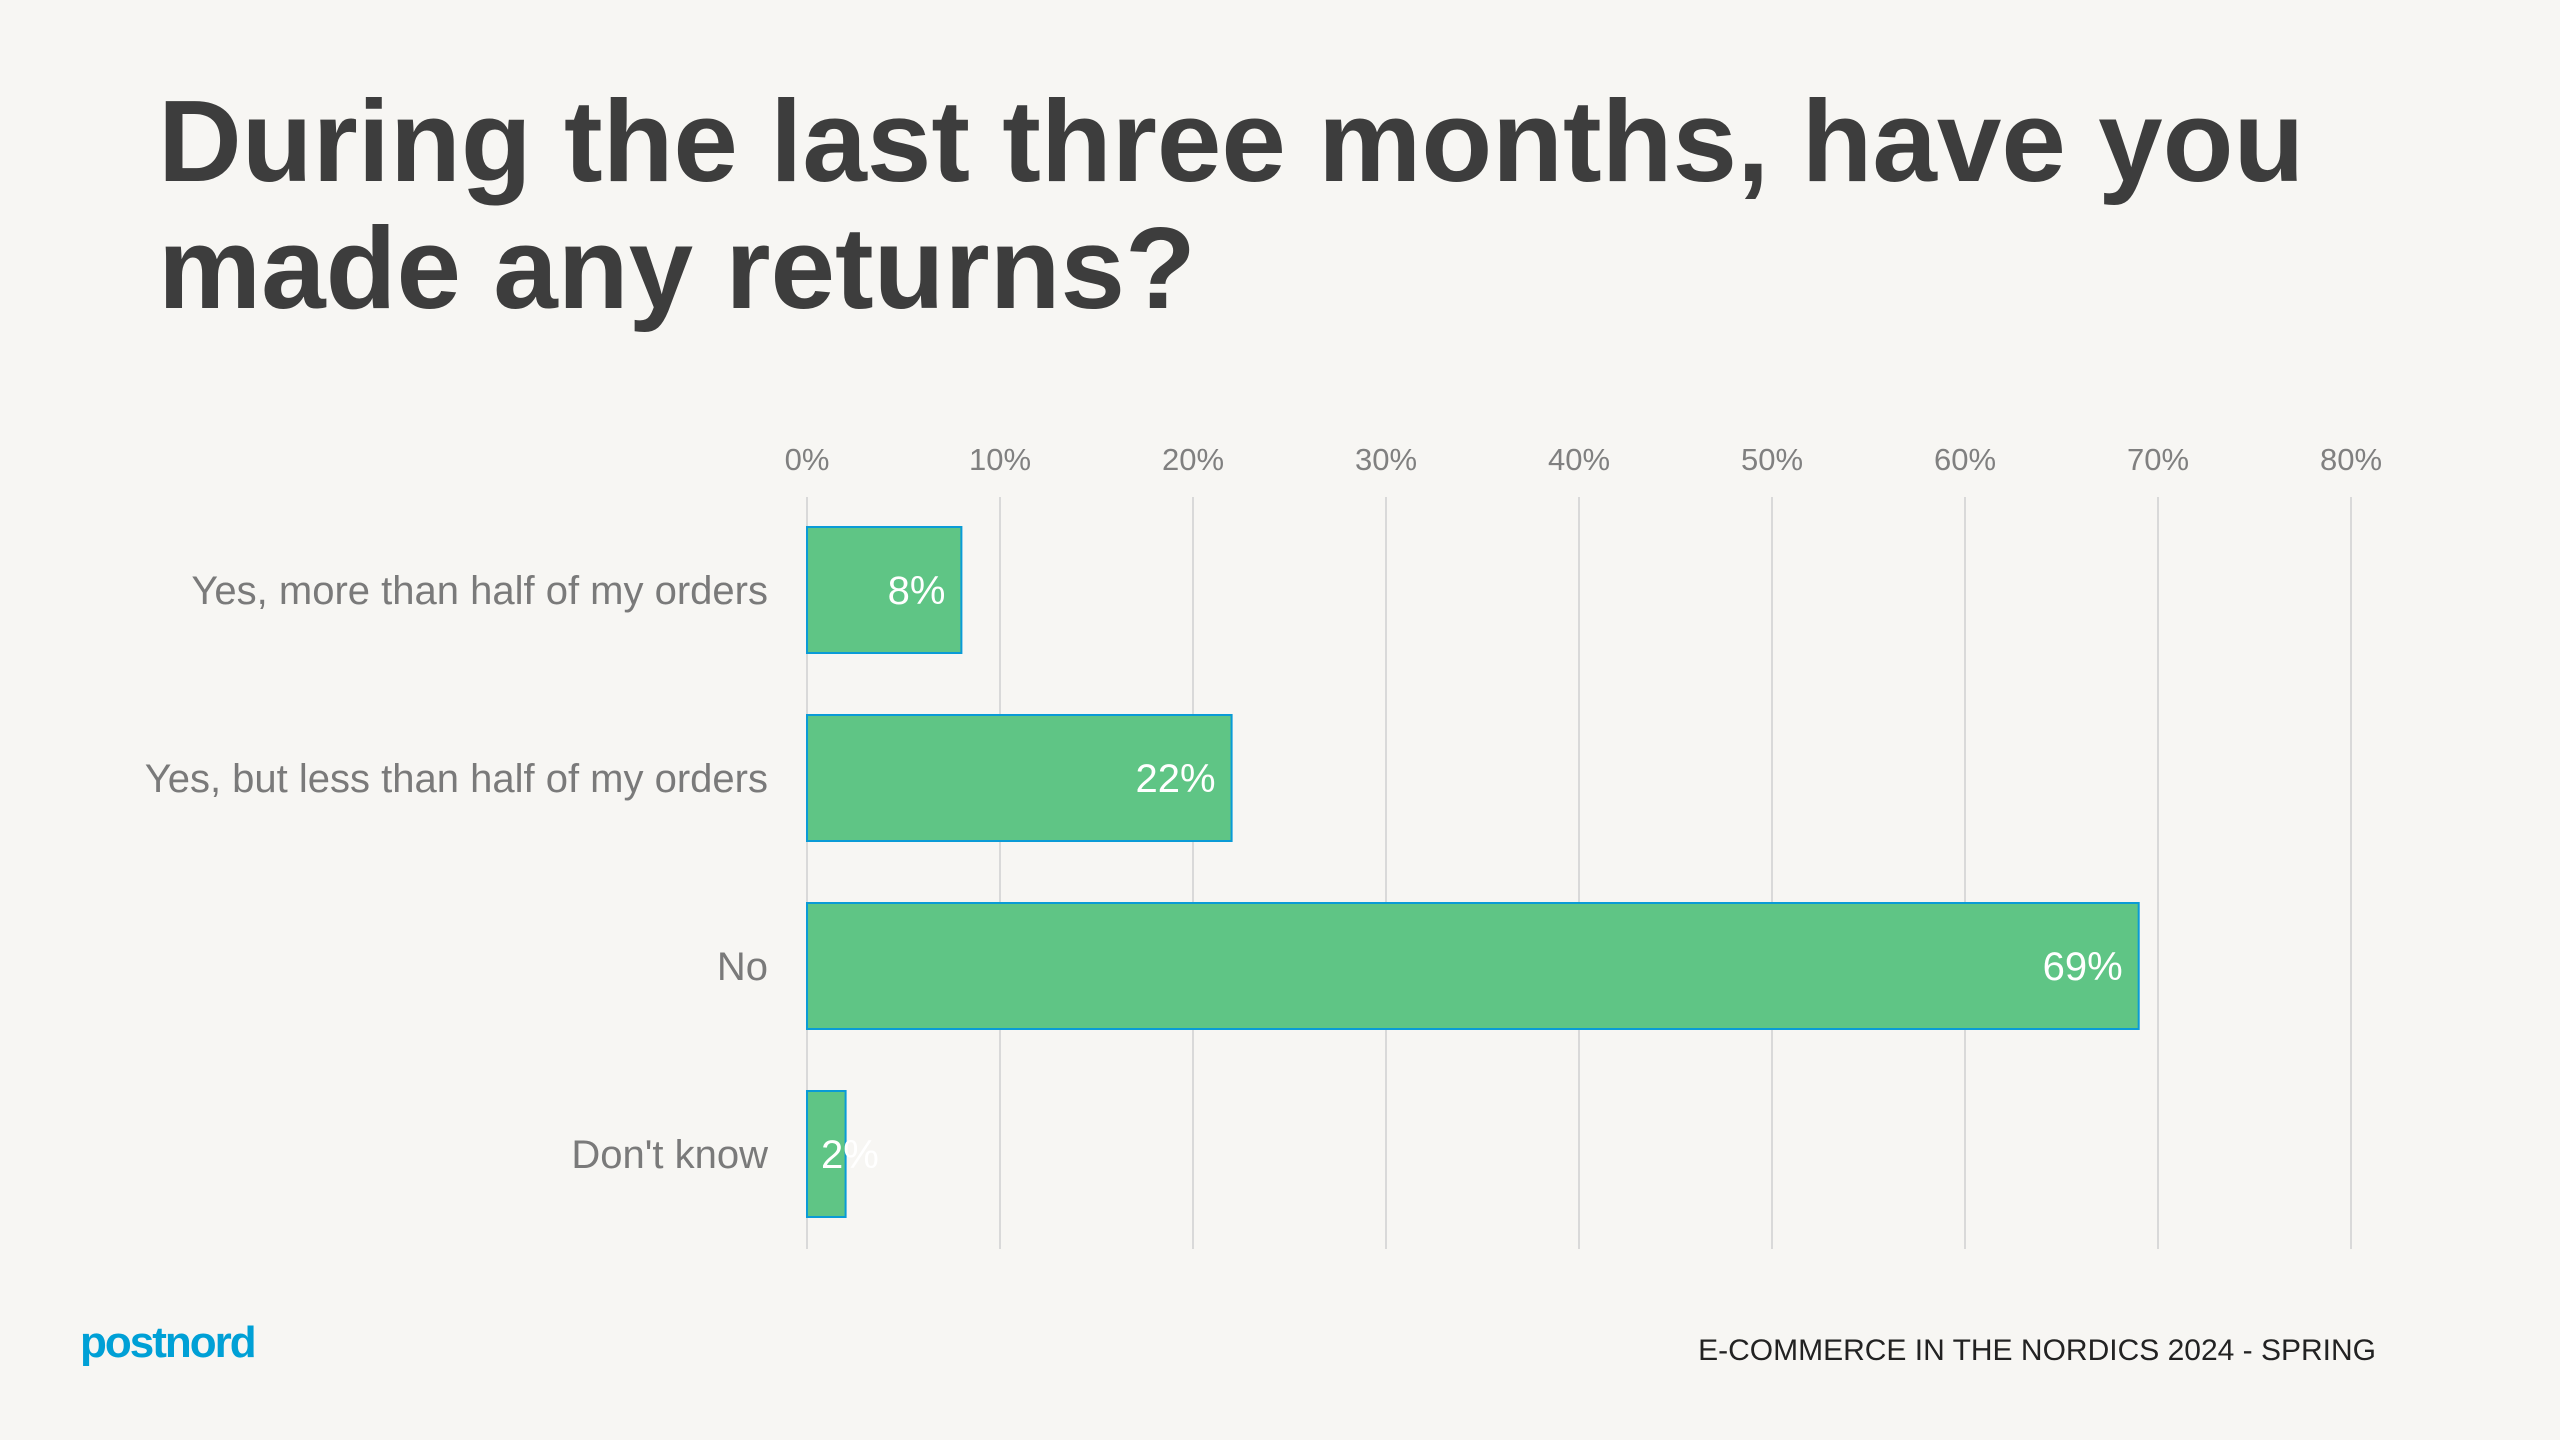 The image size is (2560, 1440). What do you see at coordinates (2351, 459) in the screenshot?
I see `x-tick-label: 80%` at bounding box center [2351, 459].